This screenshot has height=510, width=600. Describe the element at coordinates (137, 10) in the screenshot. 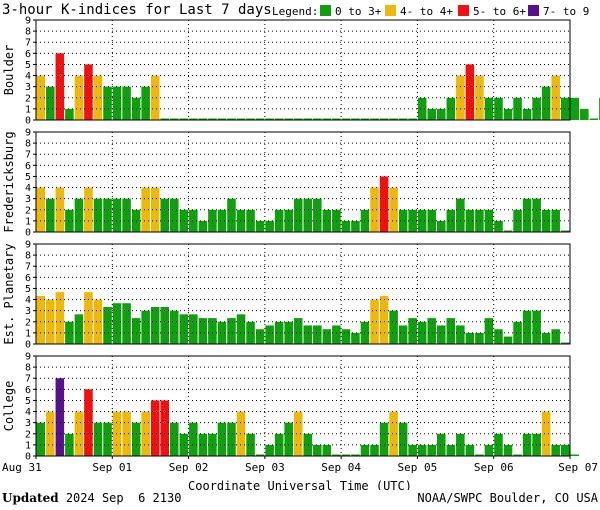

I see `chart-title: 3-hour K-indices for Last 7 days` at that location.